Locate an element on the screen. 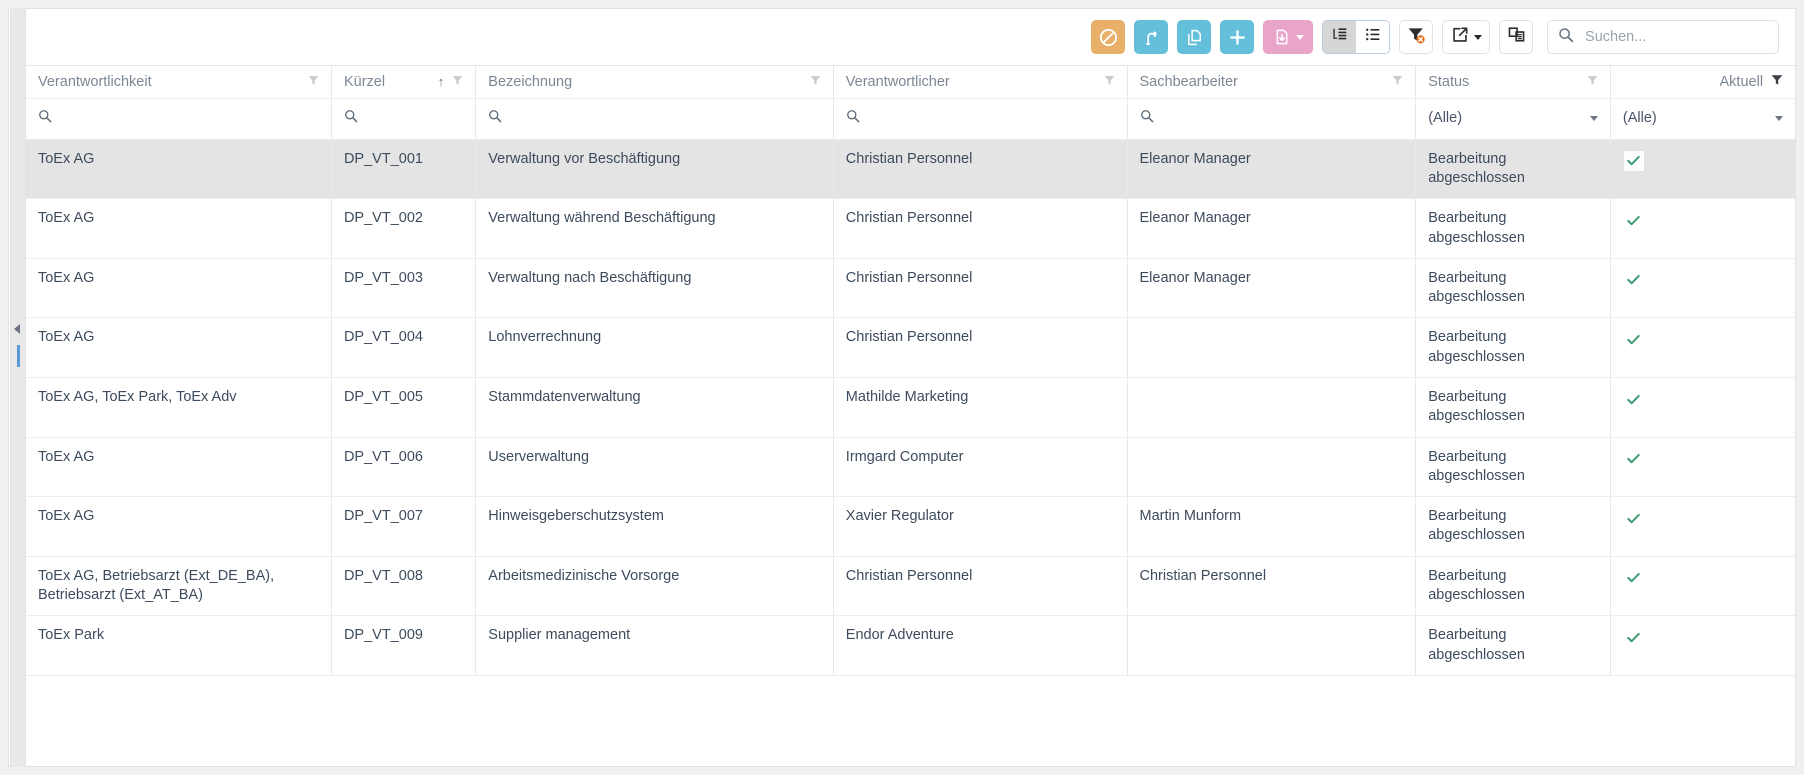  column-header-label: Sachbearbeiter is located at coordinates (1188, 81).